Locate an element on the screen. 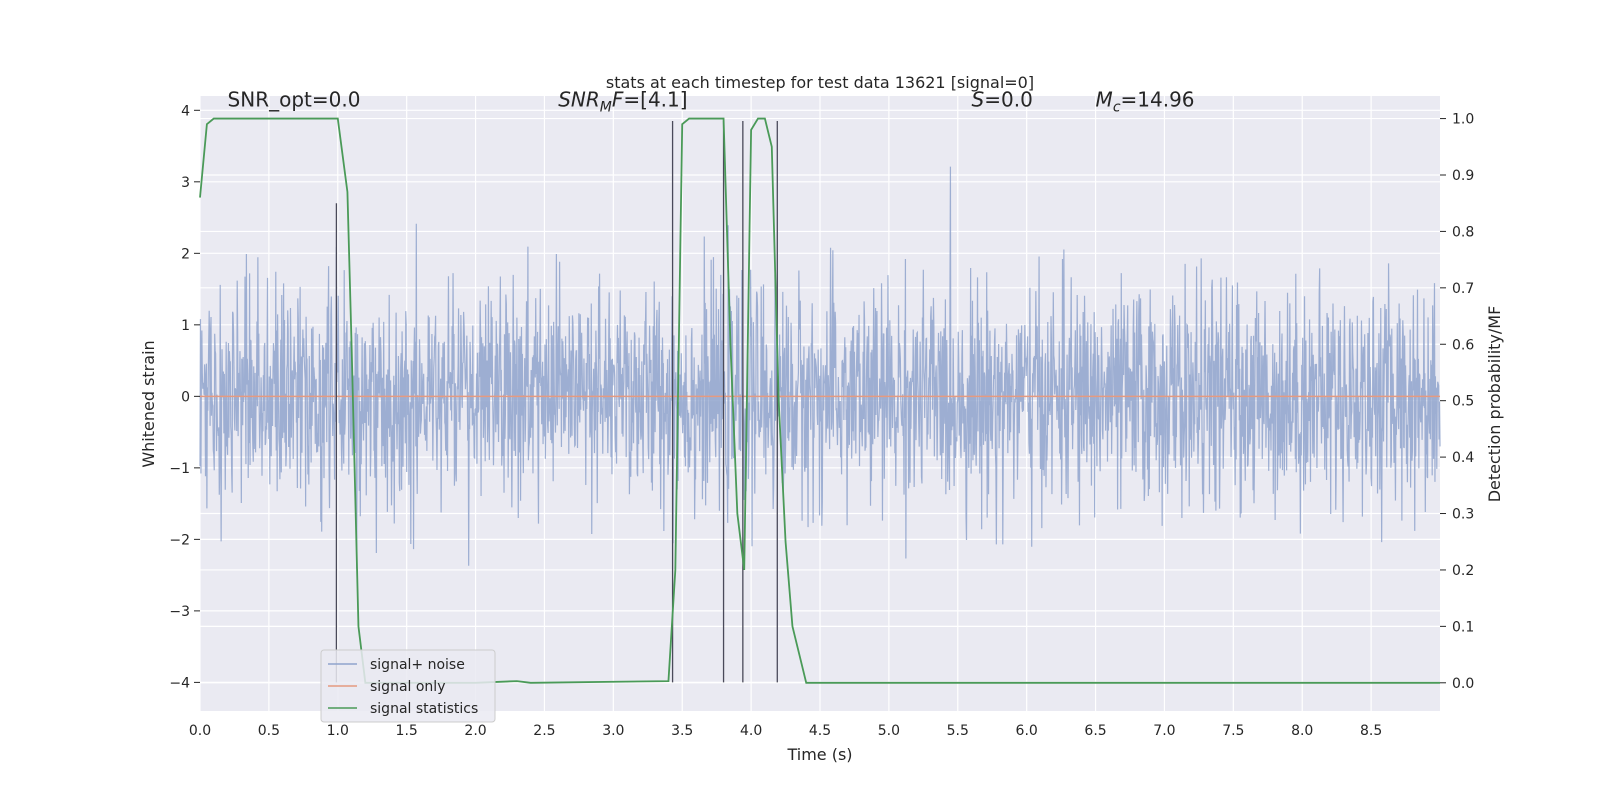  y-right-tick-label: 0.1 is located at coordinates (1463, 627).